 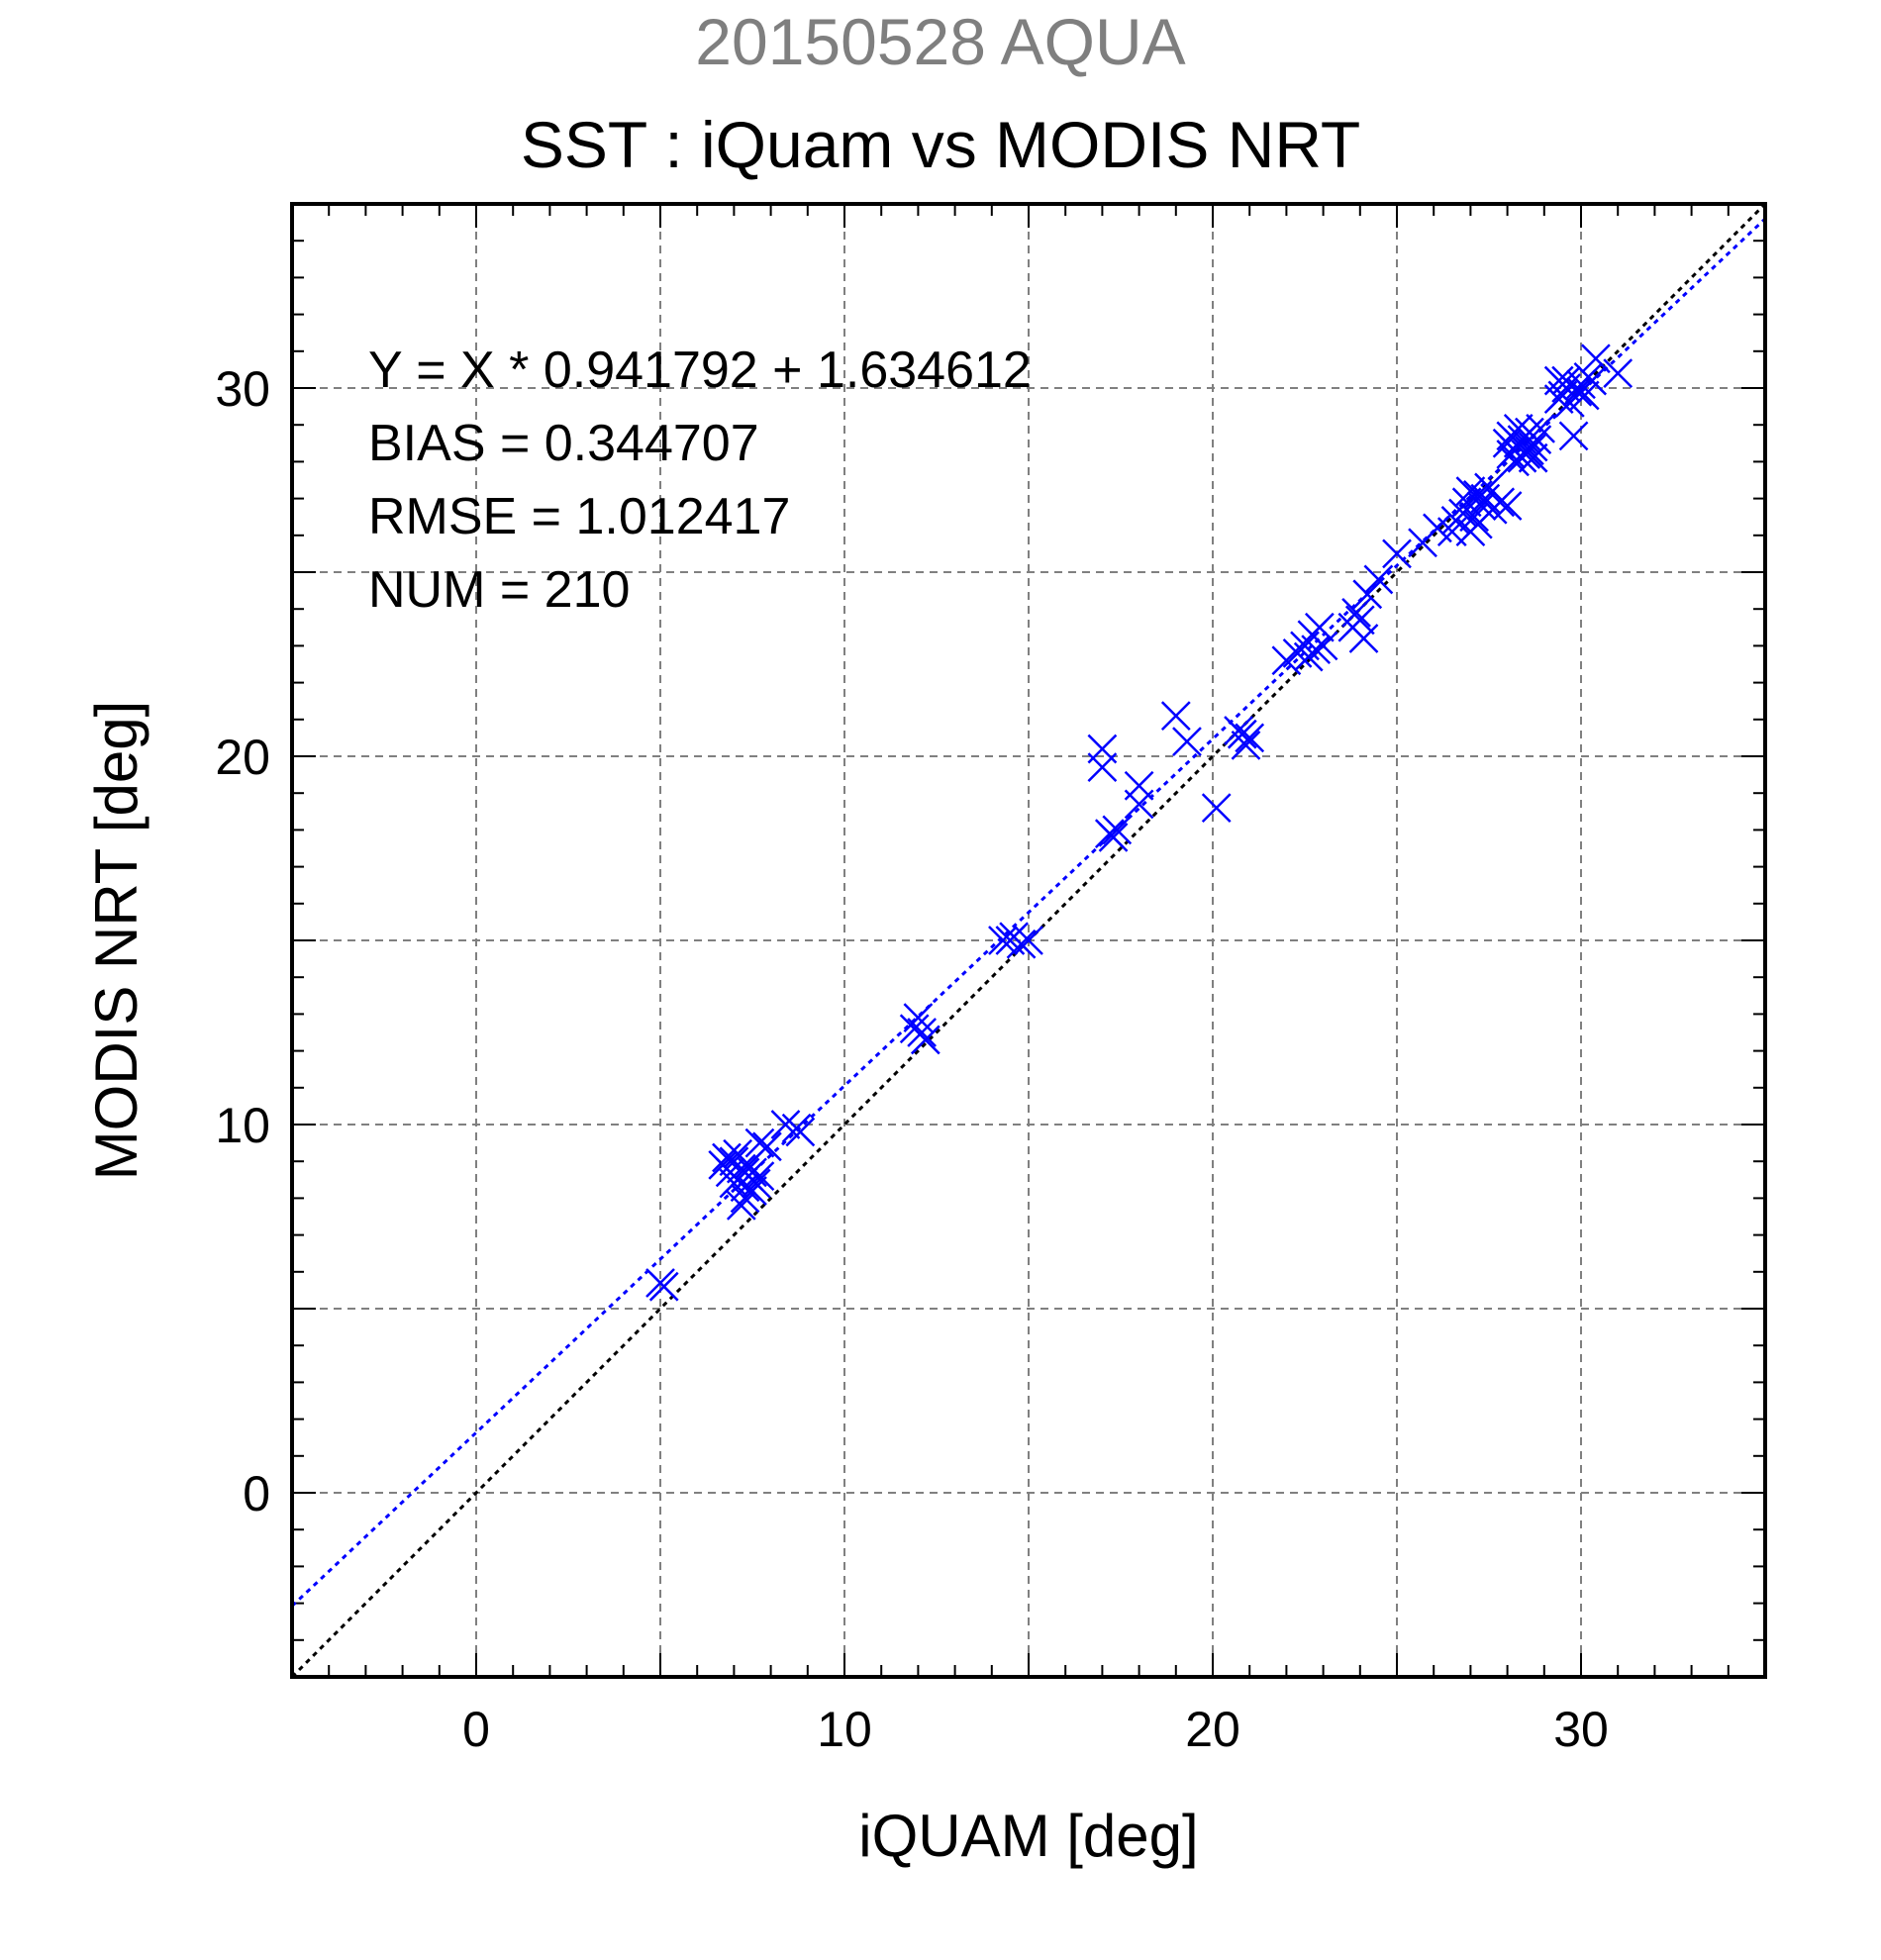 I want to click on bias-value: BIAS = 0.344707, so click(x=564, y=443).